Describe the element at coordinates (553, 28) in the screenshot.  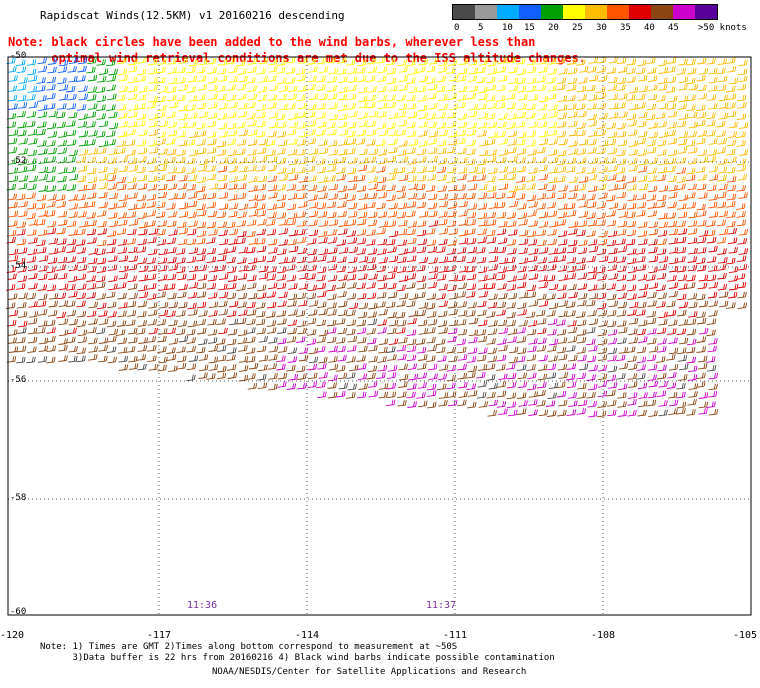
I see `legend-label: 20` at that location.